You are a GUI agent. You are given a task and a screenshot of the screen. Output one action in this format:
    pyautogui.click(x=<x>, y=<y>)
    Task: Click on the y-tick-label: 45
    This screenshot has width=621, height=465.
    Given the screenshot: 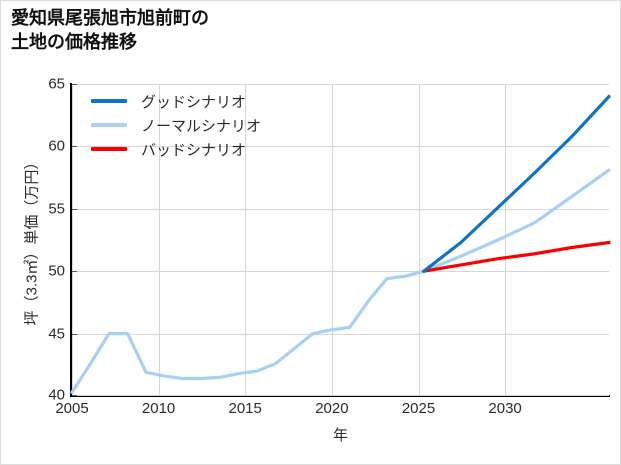 What is the action you would take?
    pyautogui.click(x=56, y=334)
    